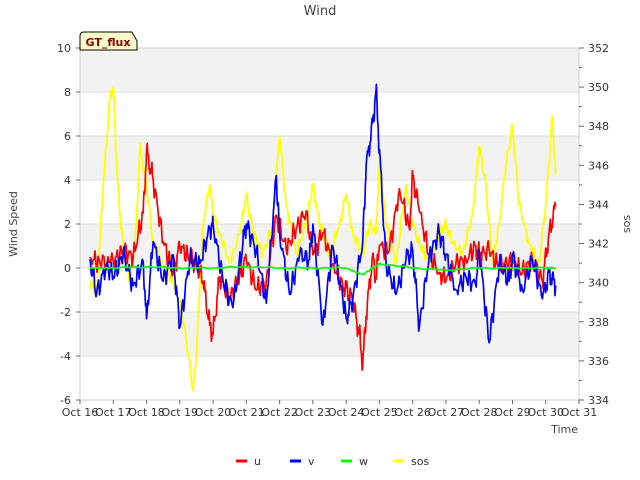  I want to click on dataset-badge: GT_flux, so click(108, 41).